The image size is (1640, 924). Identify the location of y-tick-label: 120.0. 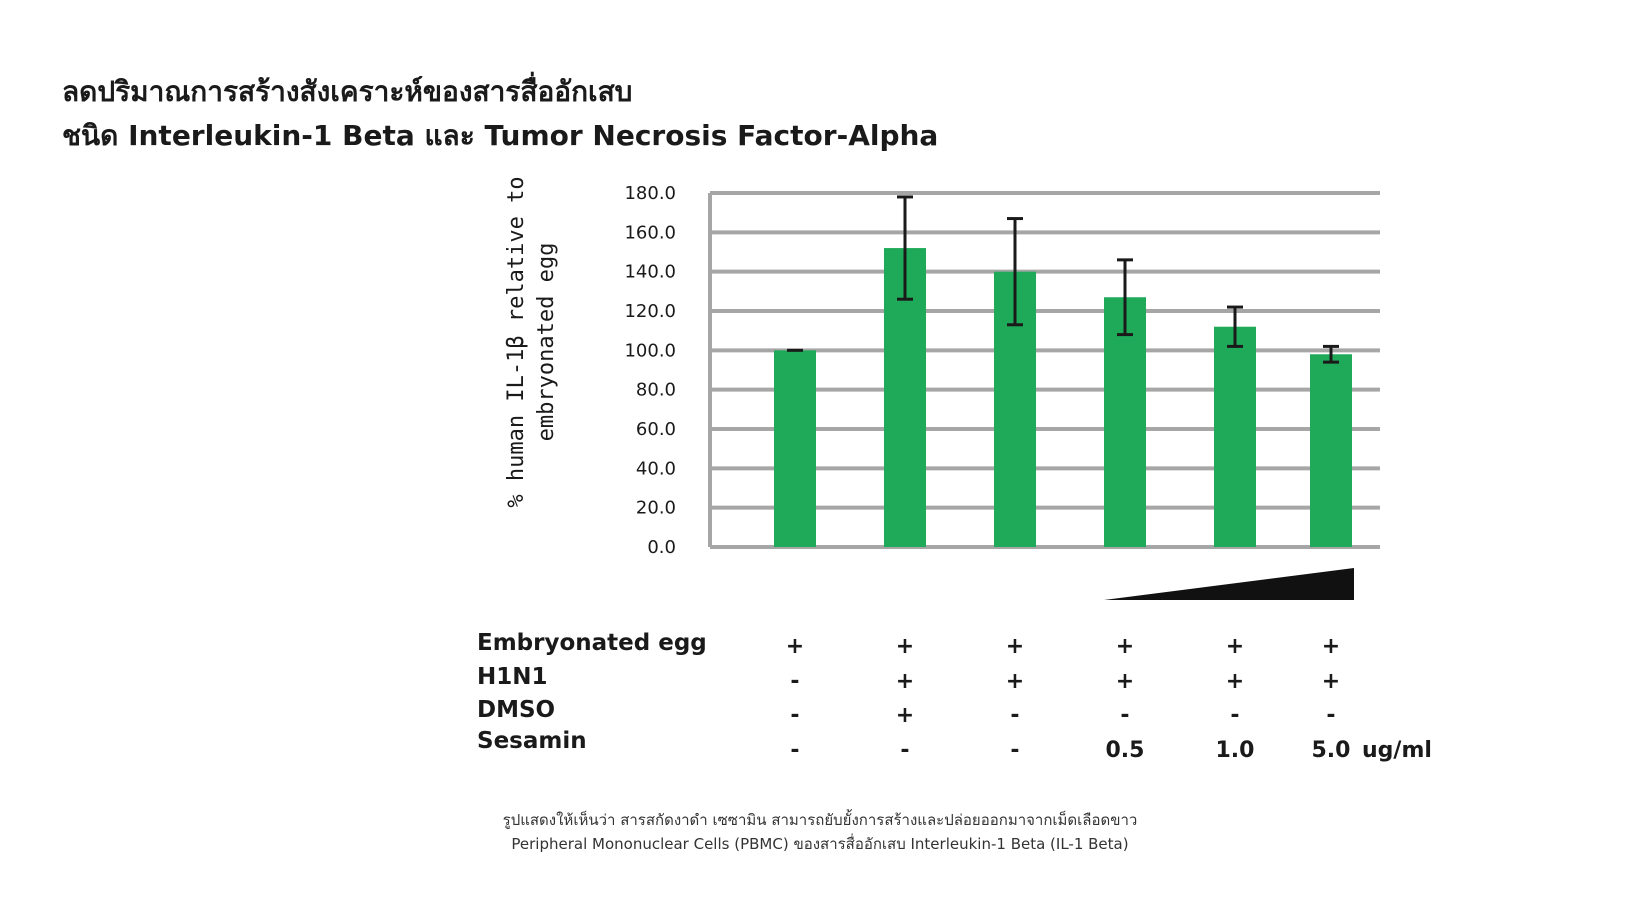
(650, 311).